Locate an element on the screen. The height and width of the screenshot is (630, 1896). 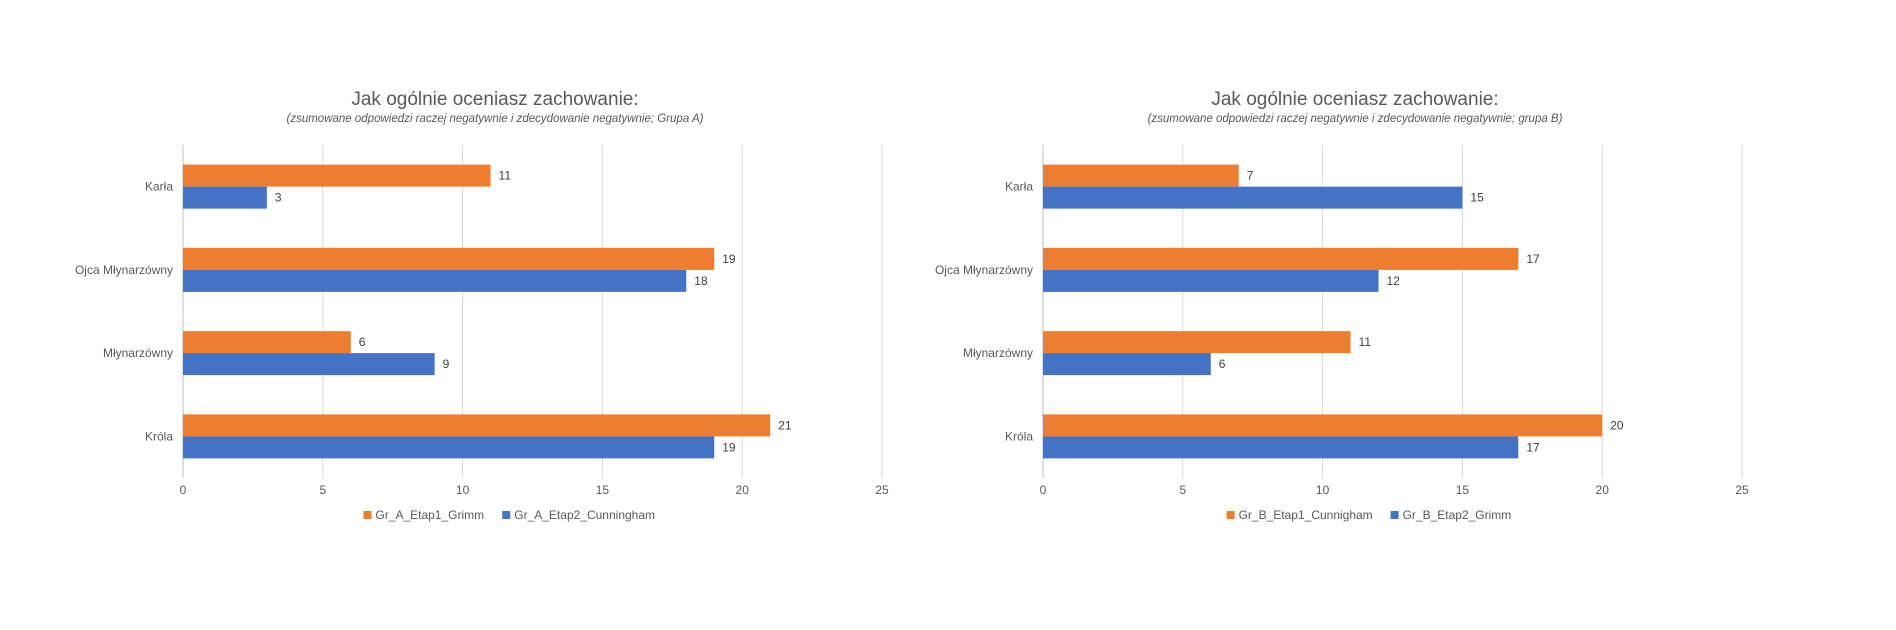
data-label: 15 is located at coordinates (1477, 198).